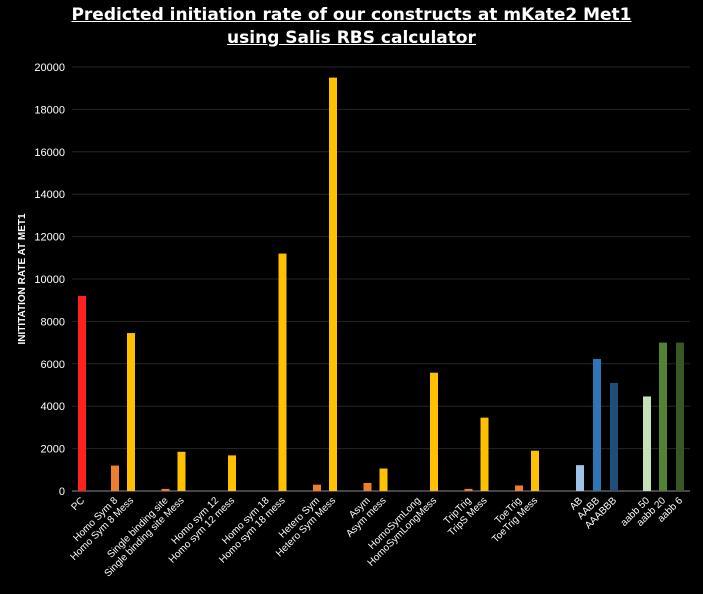  I want to click on y-tick-label: 12000, so click(49, 238).